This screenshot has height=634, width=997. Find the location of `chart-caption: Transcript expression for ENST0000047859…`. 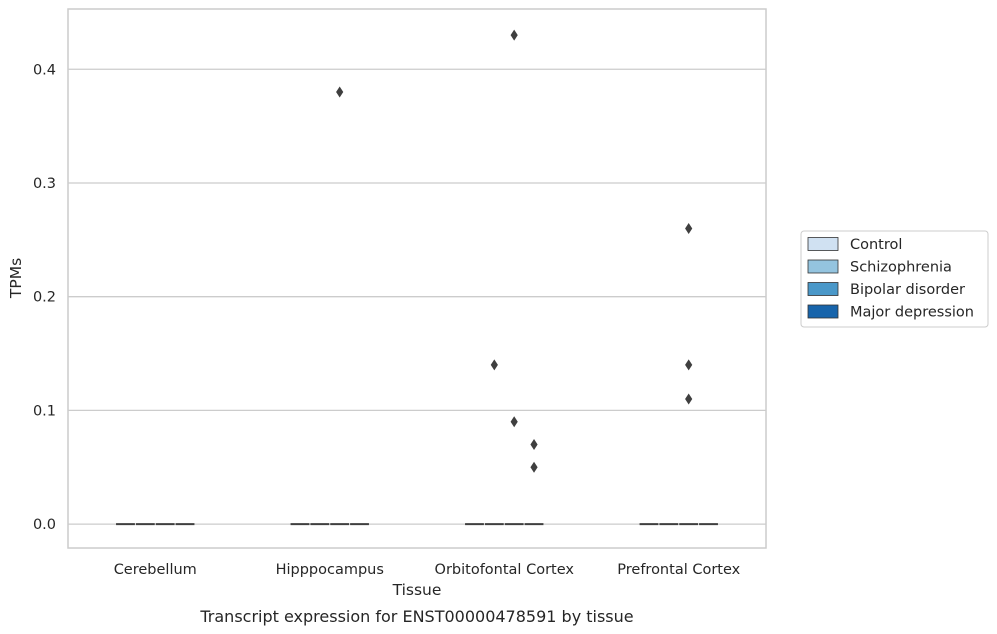

chart-caption: Transcript expression for ENST0000047859… is located at coordinates (416, 616).